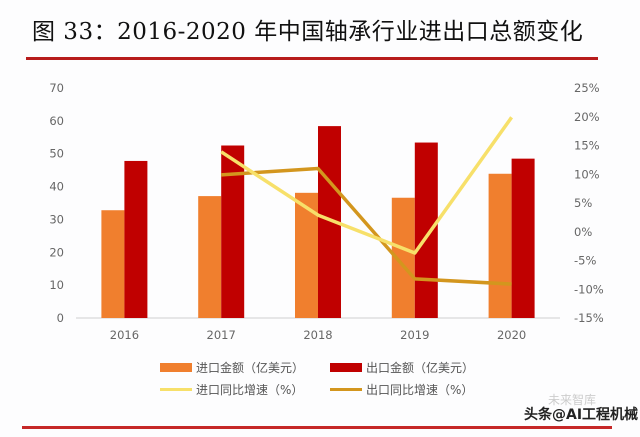 The image size is (640, 437). Describe the element at coordinates (366, 226) in the screenshot. I see `line-export-growth` at that location.